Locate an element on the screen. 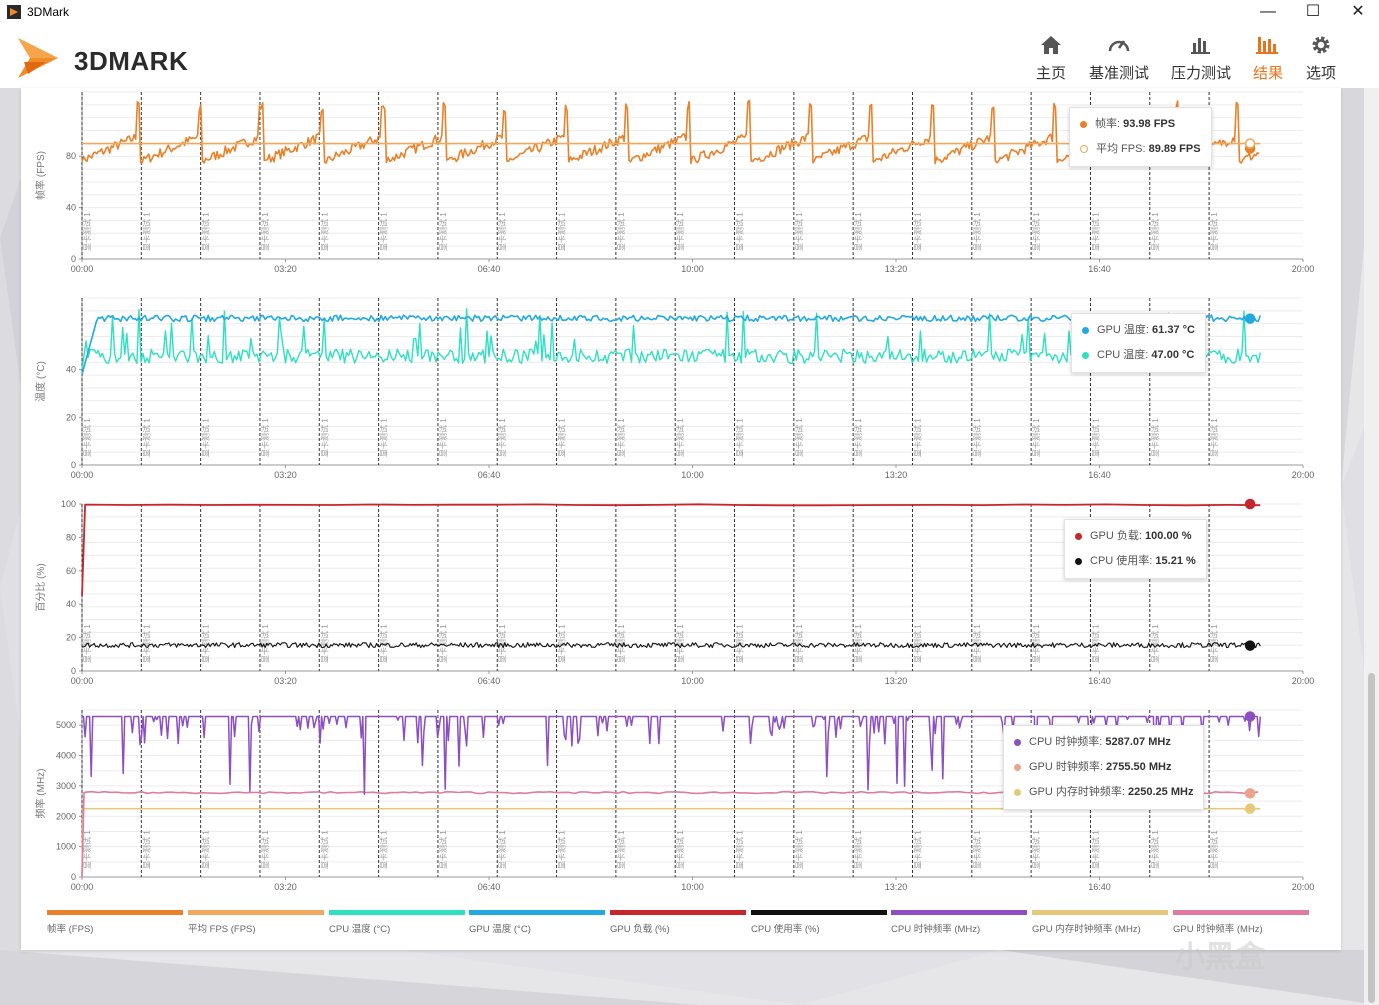 The width and height of the screenshot is (1379, 1005). vertical-scrollbar is located at coordinates (1371, 546).